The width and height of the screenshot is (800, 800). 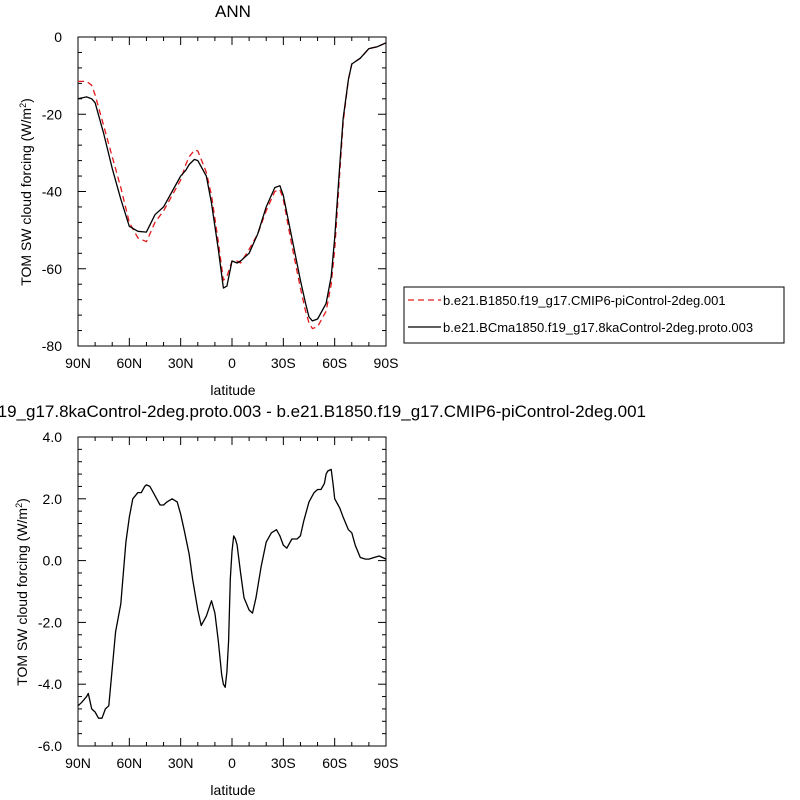 What do you see at coordinates (52, 346) in the screenshot?
I see `y-tick-label: -80` at bounding box center [52, 346].